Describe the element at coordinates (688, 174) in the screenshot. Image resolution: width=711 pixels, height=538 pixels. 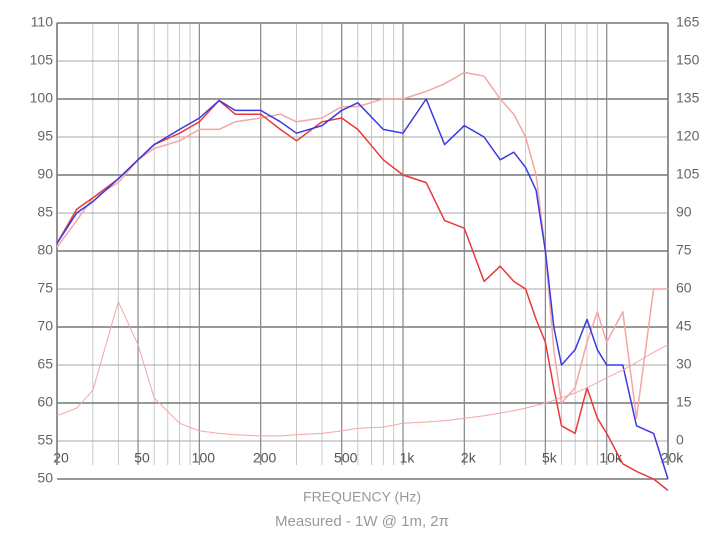
I see `y2-tick-label: 105` at that location.